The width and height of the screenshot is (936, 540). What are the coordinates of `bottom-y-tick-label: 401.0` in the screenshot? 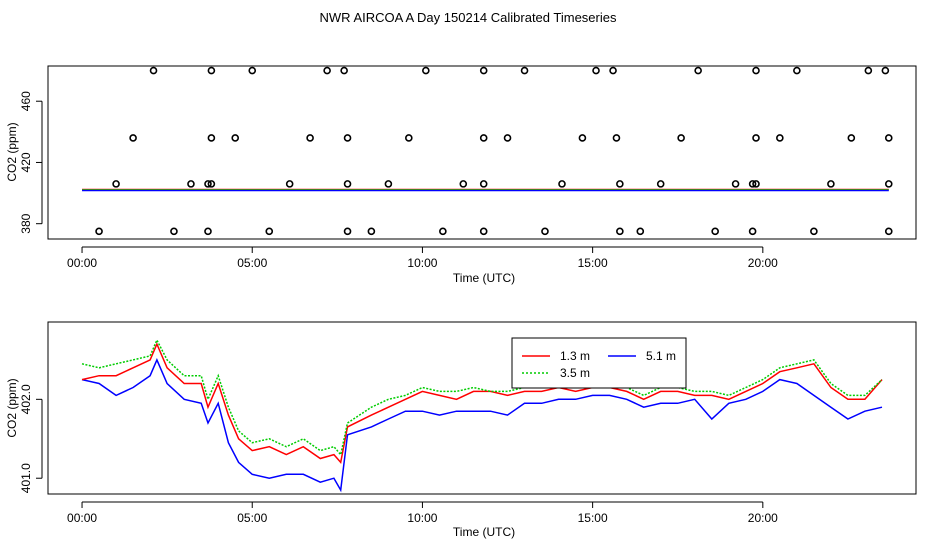 It's located at (26, 478).